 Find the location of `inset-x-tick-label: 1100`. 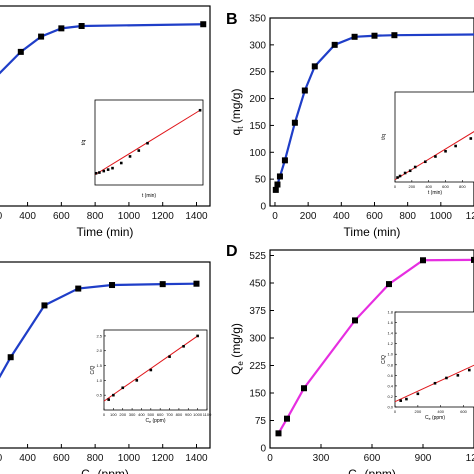

inset-x-tick-label: 1100 is located at coordinates (207, 414).